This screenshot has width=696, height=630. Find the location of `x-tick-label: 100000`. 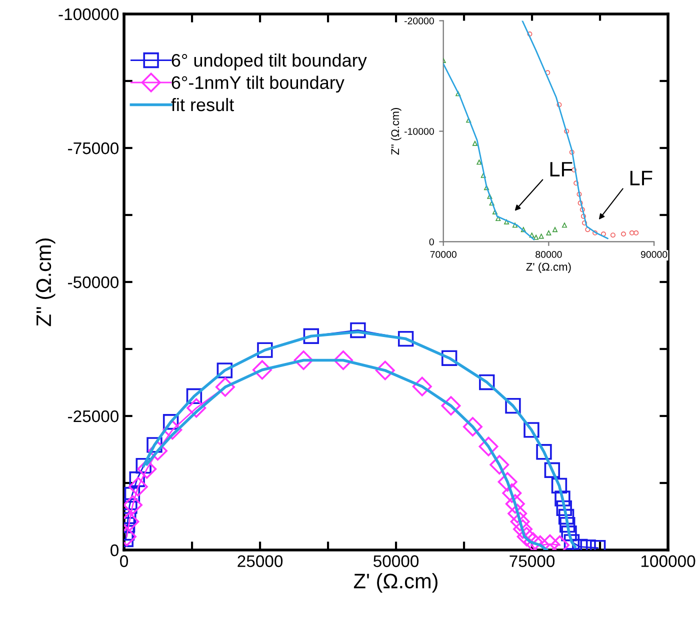

x-tick-label: 100000 is located at coordinates (668, 561).